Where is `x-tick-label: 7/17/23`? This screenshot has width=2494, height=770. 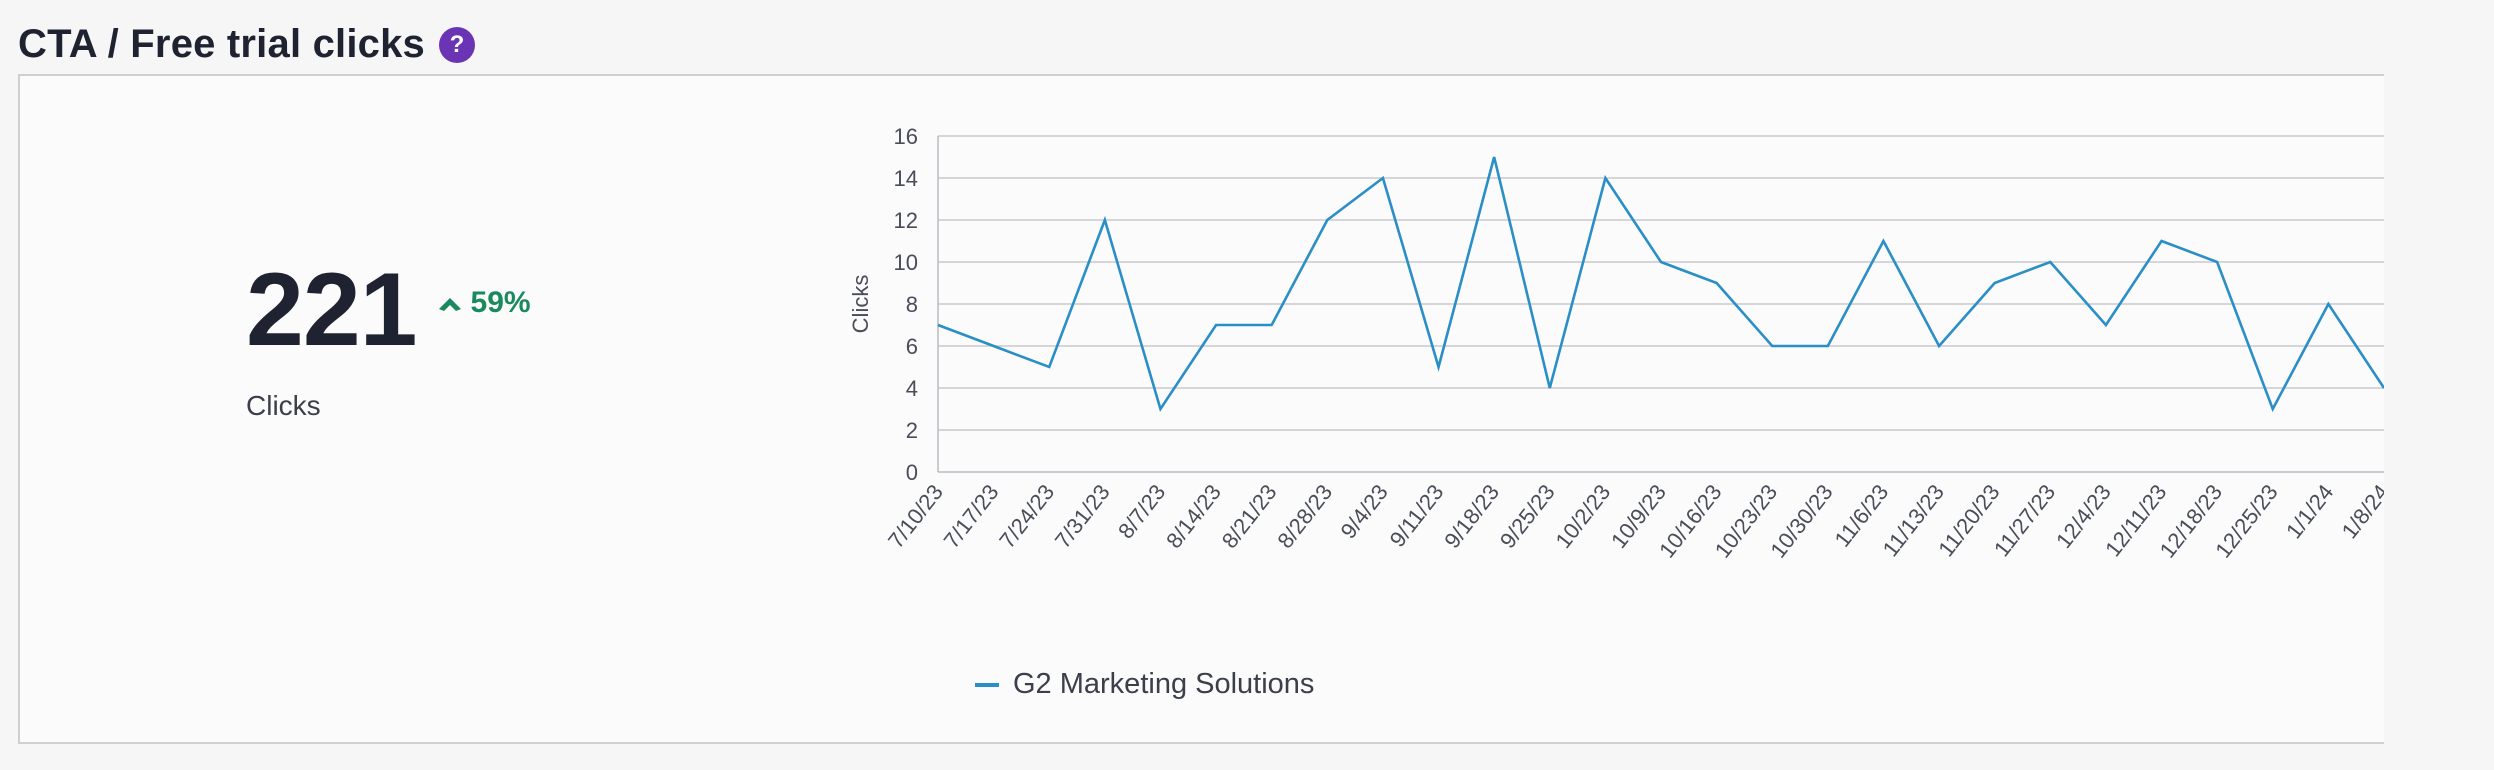
x-tick-label: 7/17/23 is located at coordinates (971, 516).